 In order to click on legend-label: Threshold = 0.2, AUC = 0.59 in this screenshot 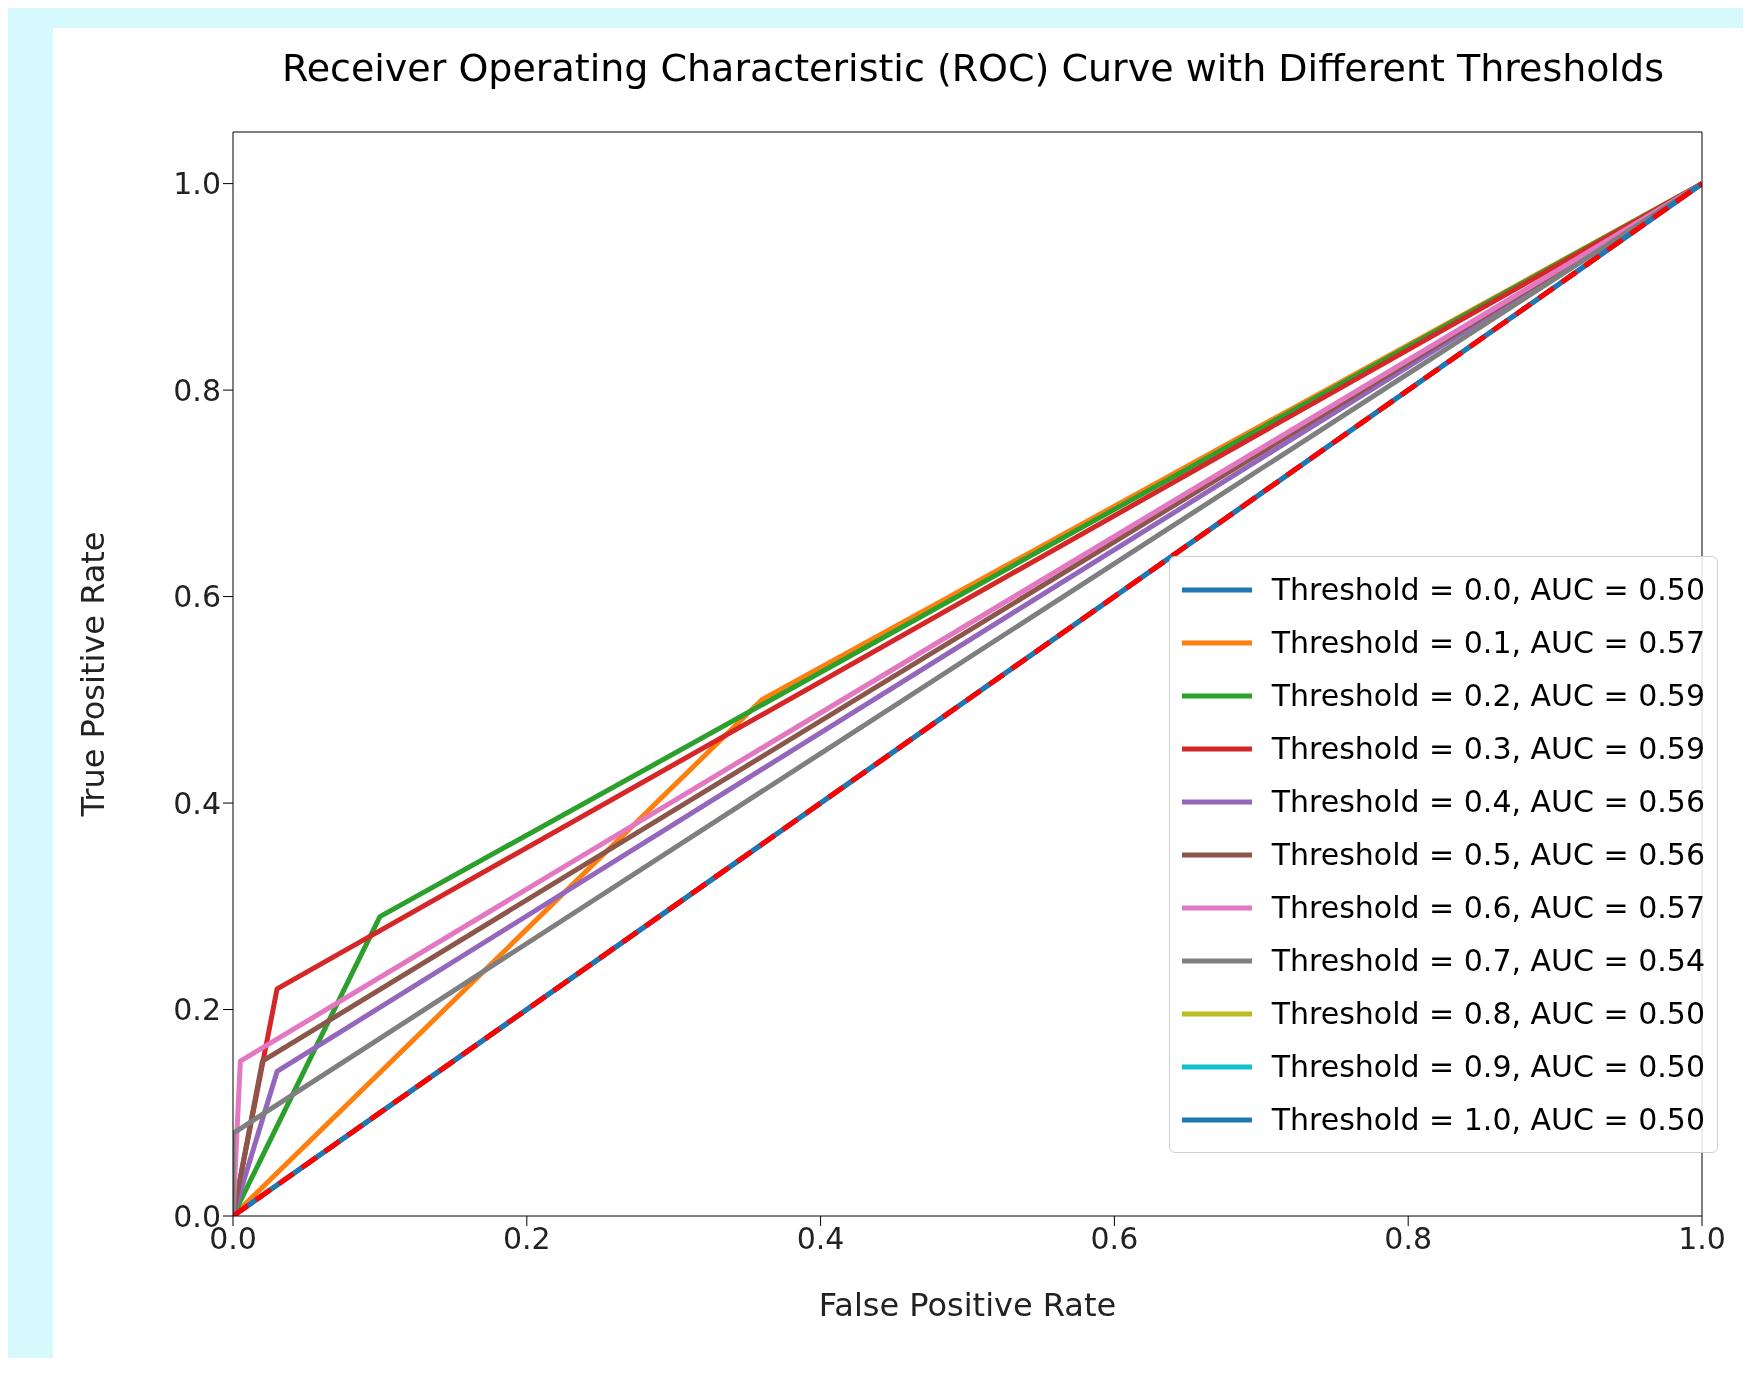, I will do `click(1488, 695)`.